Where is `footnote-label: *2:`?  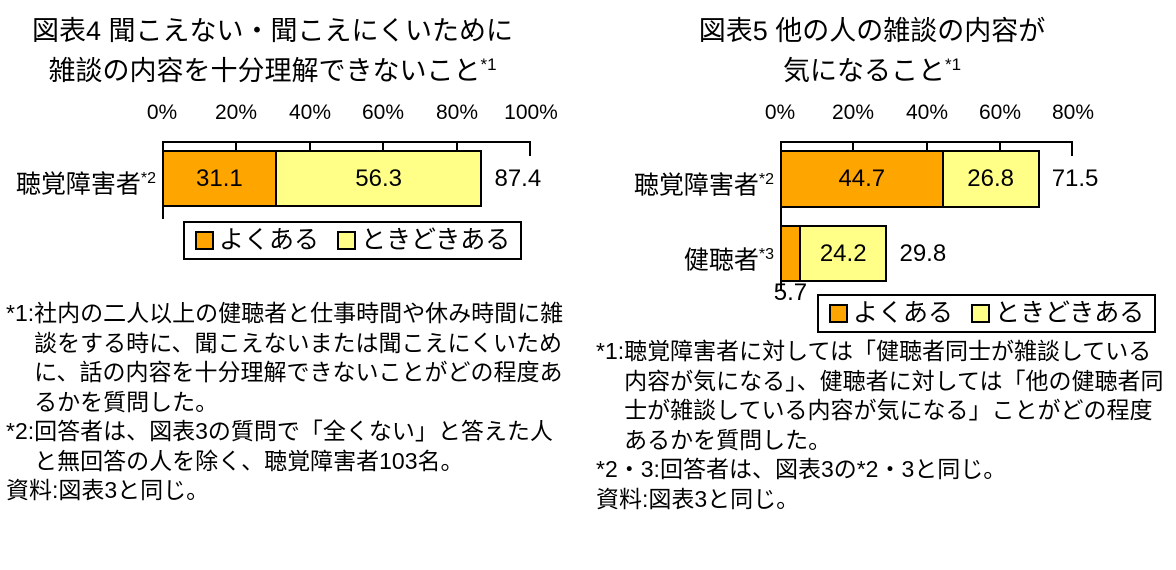
footnote-label: *2: is located at coordinates (20, 431).